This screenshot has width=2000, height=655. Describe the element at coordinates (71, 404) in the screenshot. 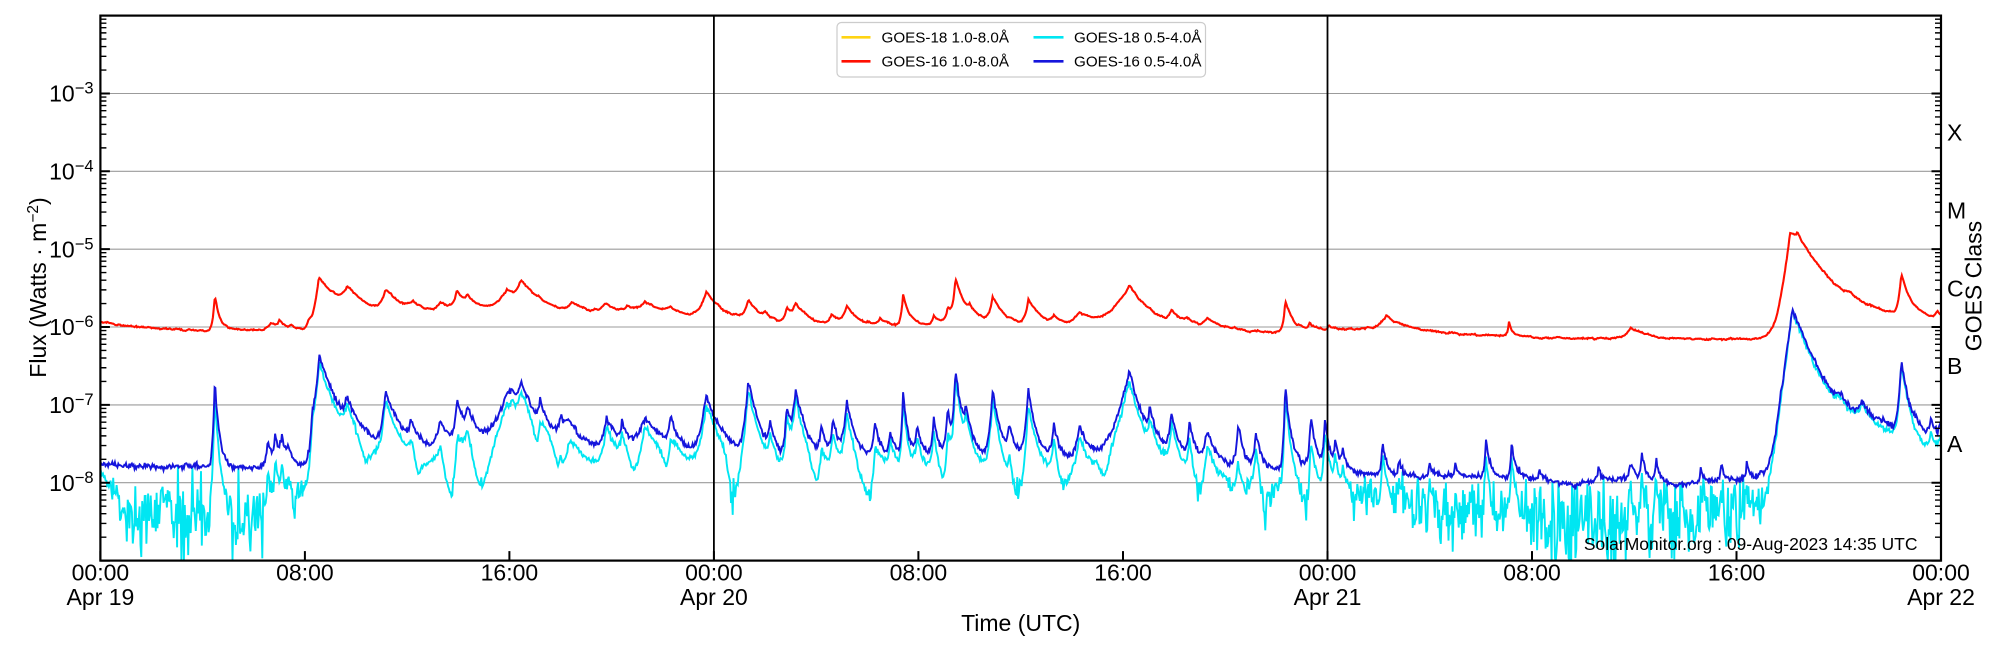

I see `svg-text: 10⁻⁷` at that location.